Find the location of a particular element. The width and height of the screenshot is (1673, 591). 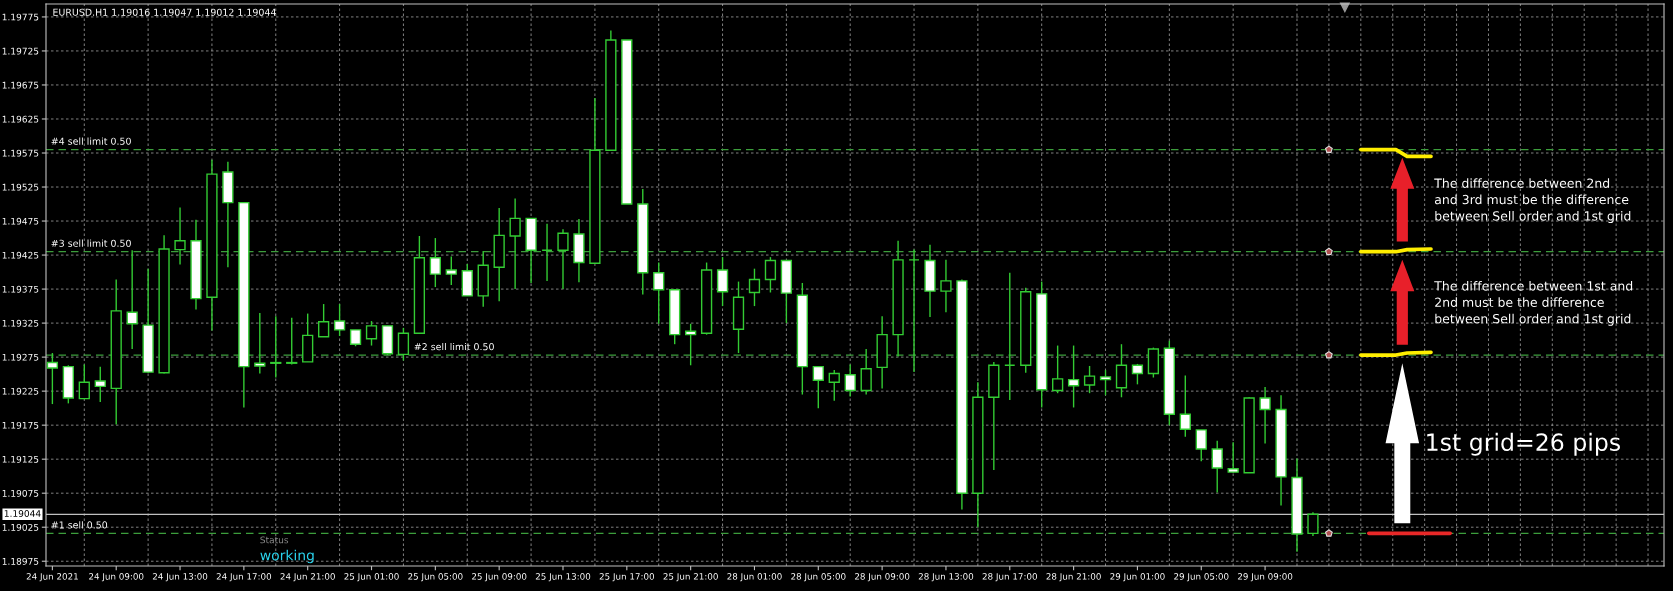

ref-line-label: #4 sell limit 0.50 is located at coordinates (91, 141).